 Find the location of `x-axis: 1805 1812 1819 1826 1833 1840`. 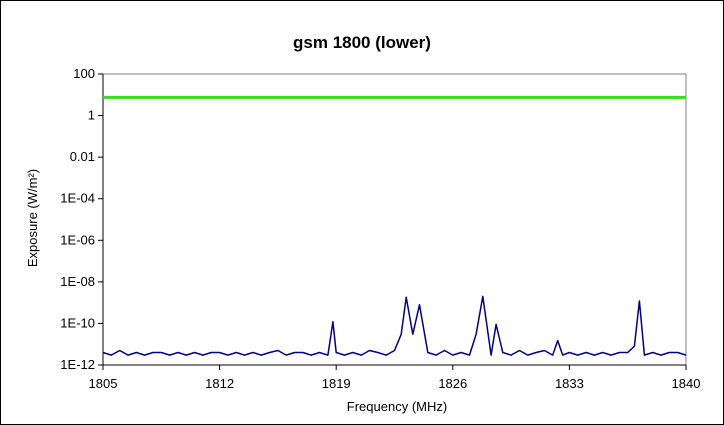

x-axis: 1805 1812 1819 1826 1833 1840 is located at coordinates (395, 377).